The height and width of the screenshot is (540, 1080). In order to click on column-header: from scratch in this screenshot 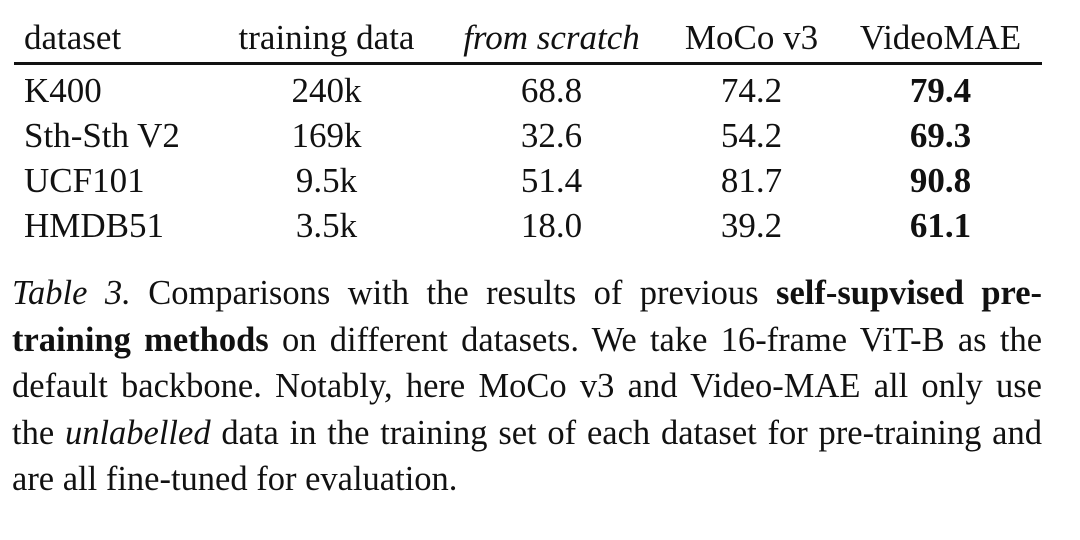, I will do `click(551, 39)`.